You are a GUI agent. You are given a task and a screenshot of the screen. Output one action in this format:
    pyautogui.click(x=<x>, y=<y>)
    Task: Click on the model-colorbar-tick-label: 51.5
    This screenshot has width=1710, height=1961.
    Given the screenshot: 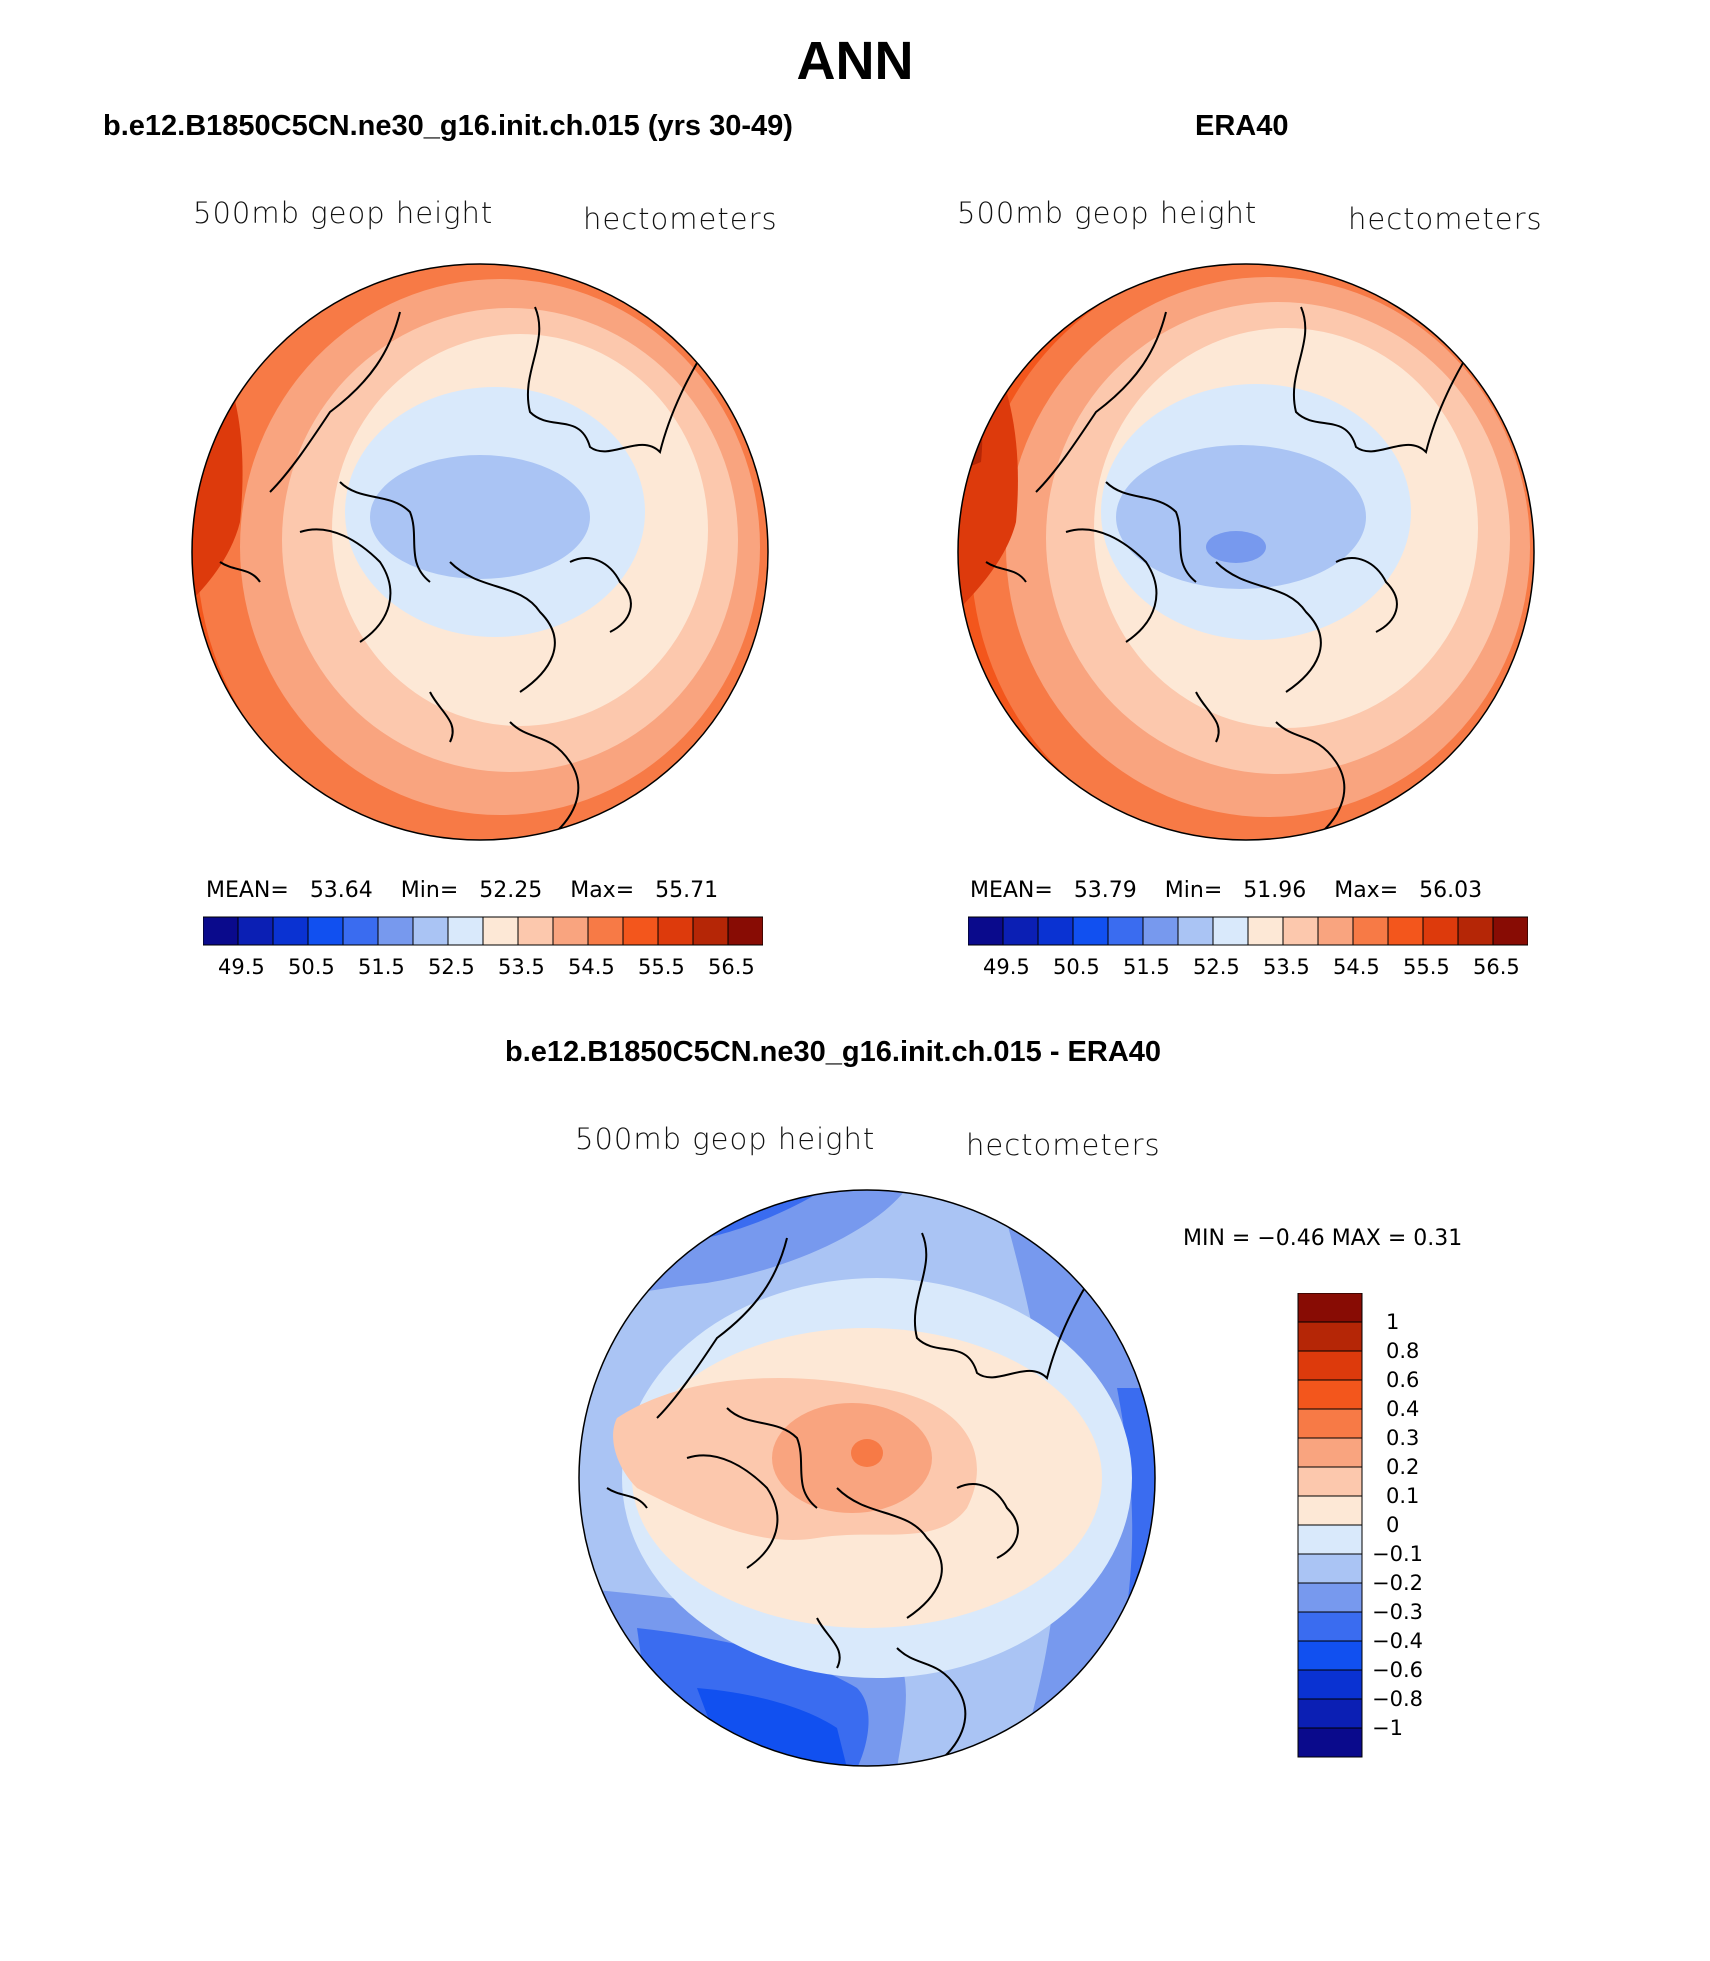 What is the action you would take?
    pyautogui.click(x=381, y=967)
    